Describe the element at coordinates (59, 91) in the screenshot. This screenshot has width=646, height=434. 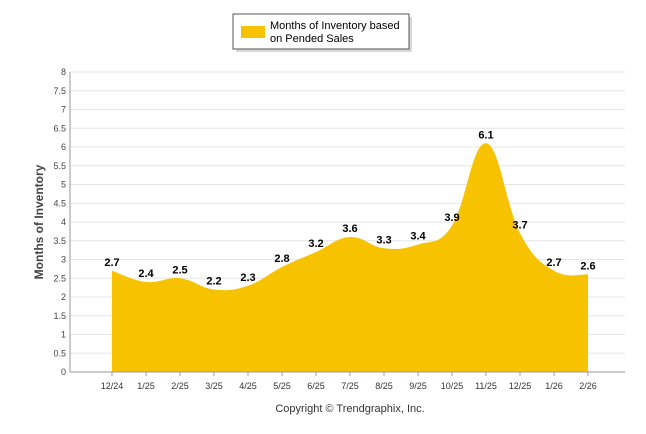
I see `y-tick-label: 7.5` at that location.